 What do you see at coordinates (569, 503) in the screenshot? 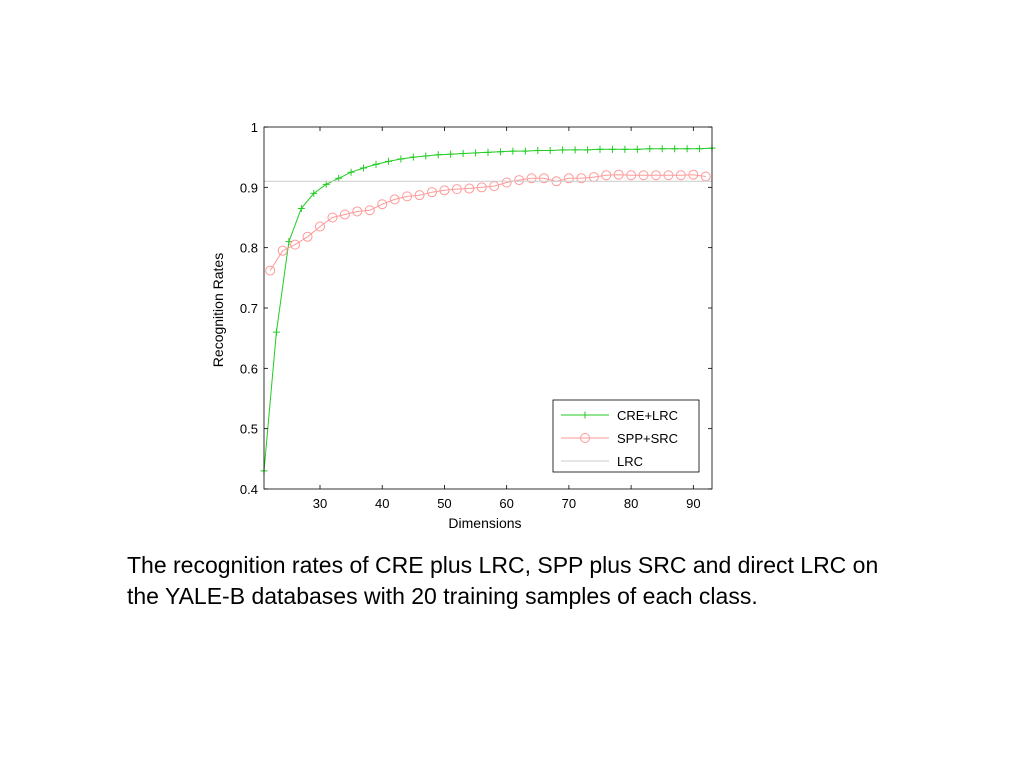
I see `x-tick-label: 70` at bounding box center [569, 503].